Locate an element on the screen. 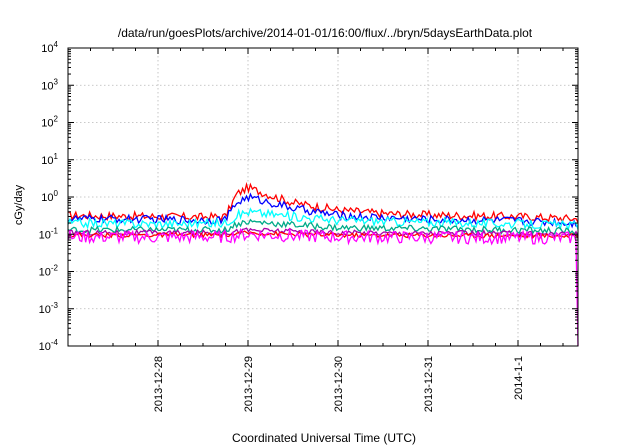 The image size is (640, 448). y-tick-label: 10⁻² is located at coordinates (49, 271).